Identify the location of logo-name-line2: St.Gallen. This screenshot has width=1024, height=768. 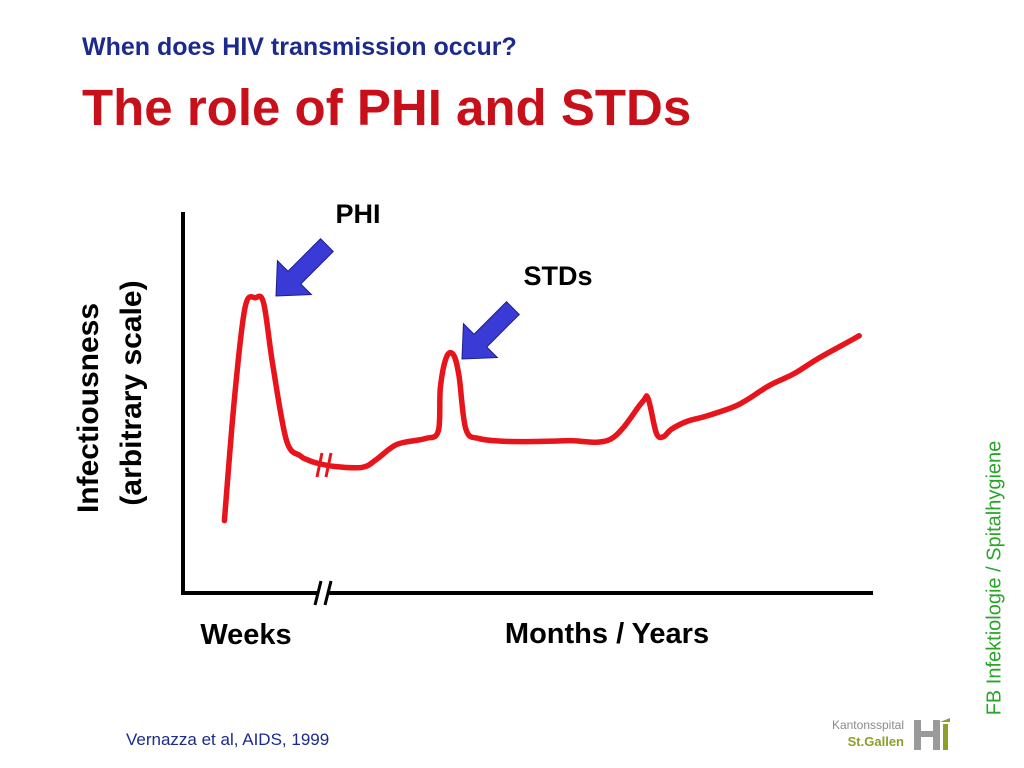
(875, 741).